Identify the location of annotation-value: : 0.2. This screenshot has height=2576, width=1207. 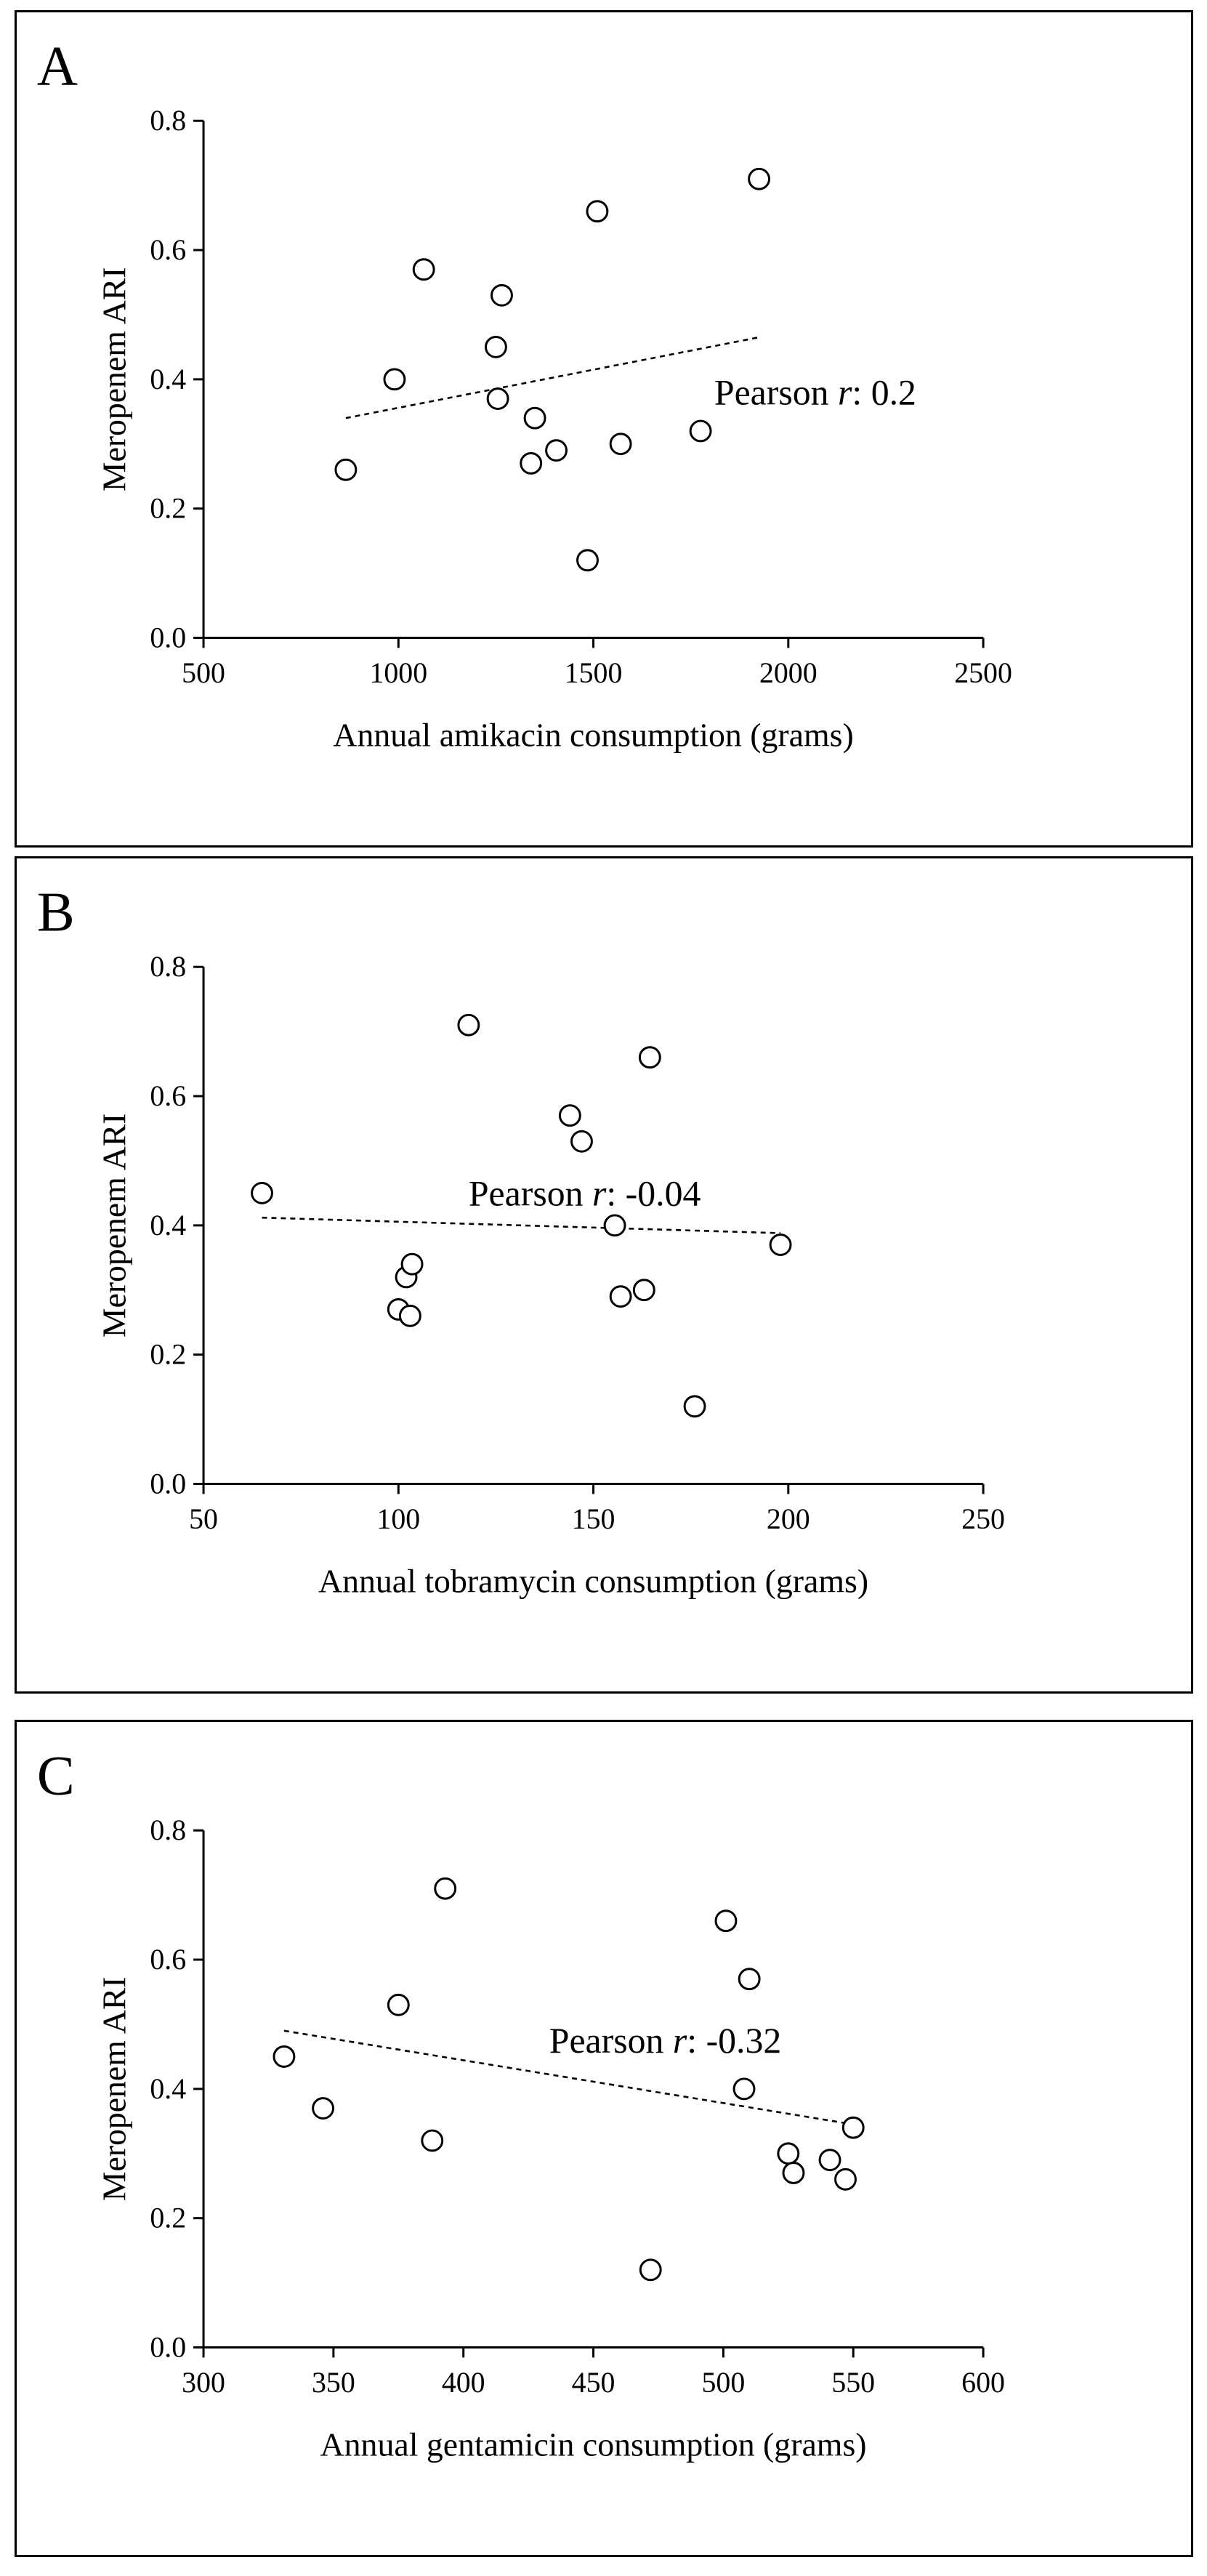
(884, 393).